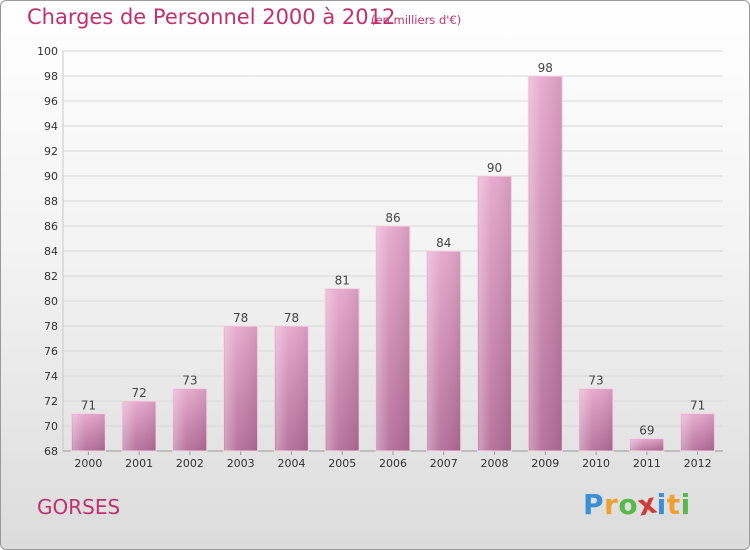 The image size is (750, 550). I want to click on commune-name: GORSES, so click(79, 507).